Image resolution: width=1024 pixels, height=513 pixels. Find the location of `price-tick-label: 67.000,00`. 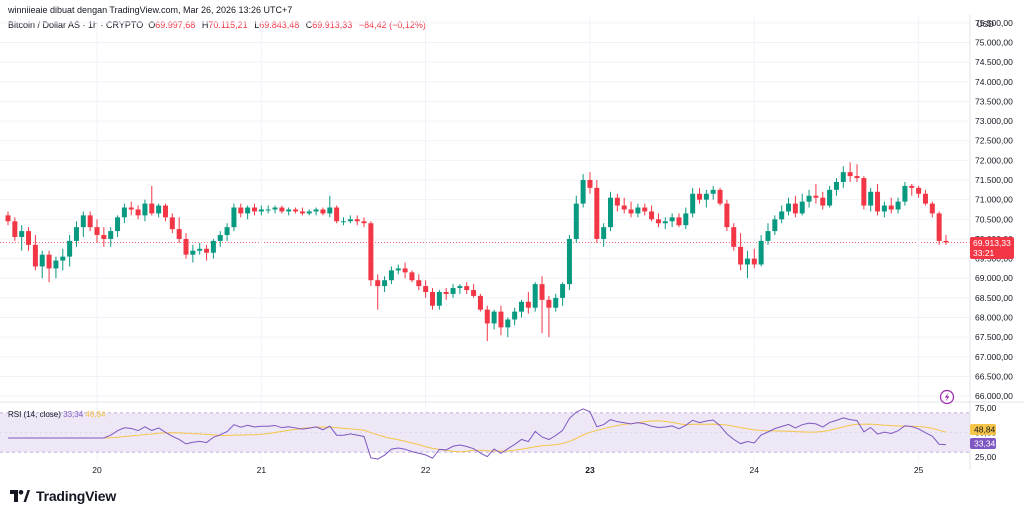

price-tick-label: 67.000,00 is located at coordinates (994, 357).